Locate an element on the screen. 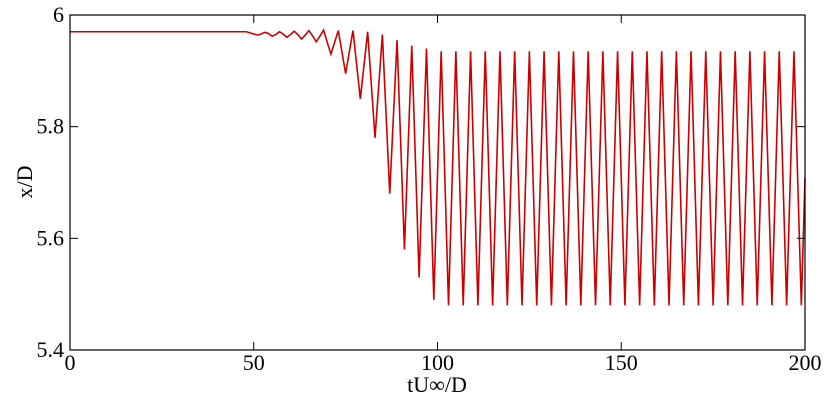  x-tick-label: 100 is located at coordinates (437, 362).